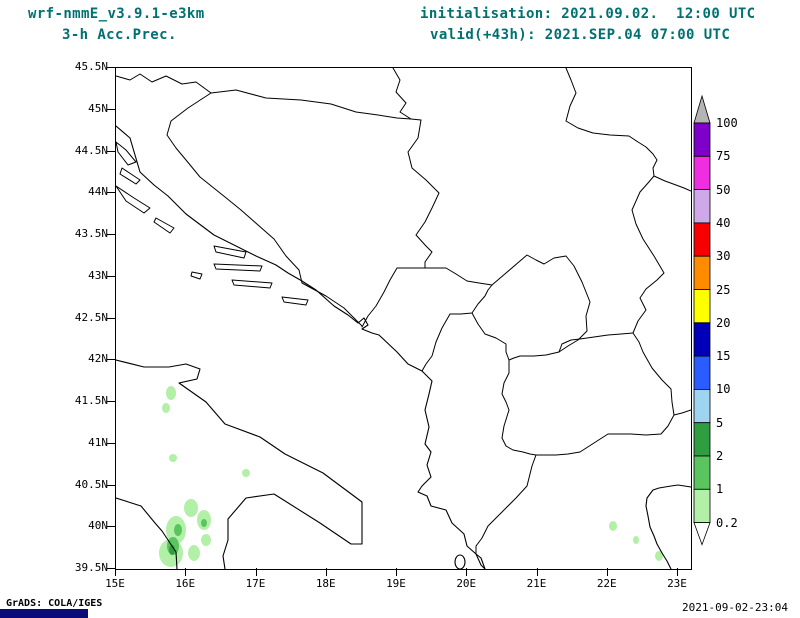  What do you see at coordinates (534, 356) in the screenshot?
I see `border-kosovo-macedonia` at bounding box center [534, 356].